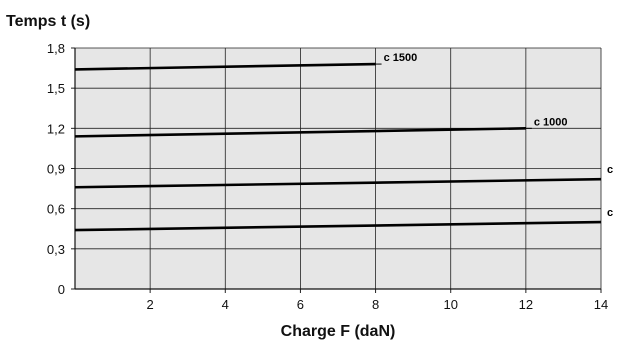 This screenshot has height=342, width=617. Describe the element at coordinates (48, 21) in the screenshot. I see `y-axis-title: Temps t (s)` at that location.